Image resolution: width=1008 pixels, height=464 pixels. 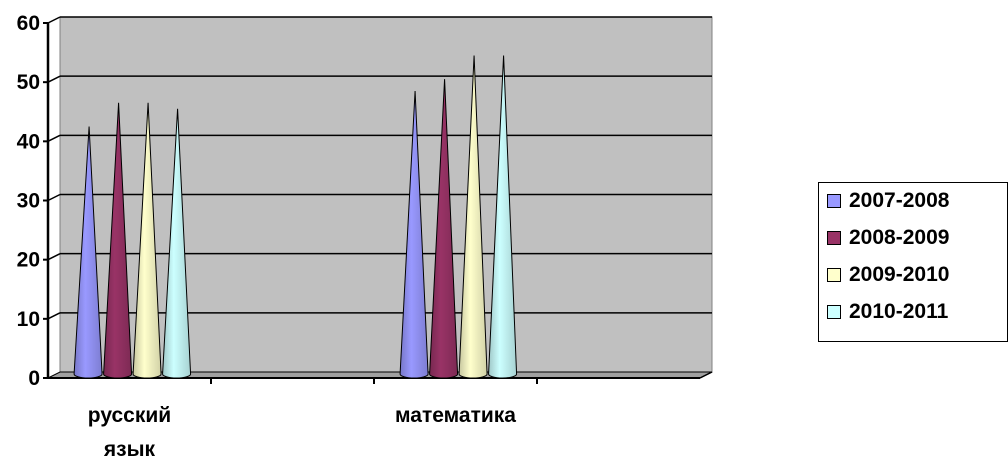 What do you see at coordinates (899, 274) in the screenshot?
I see `legend-label: 2009-2010` at bounding box center [899, 274].